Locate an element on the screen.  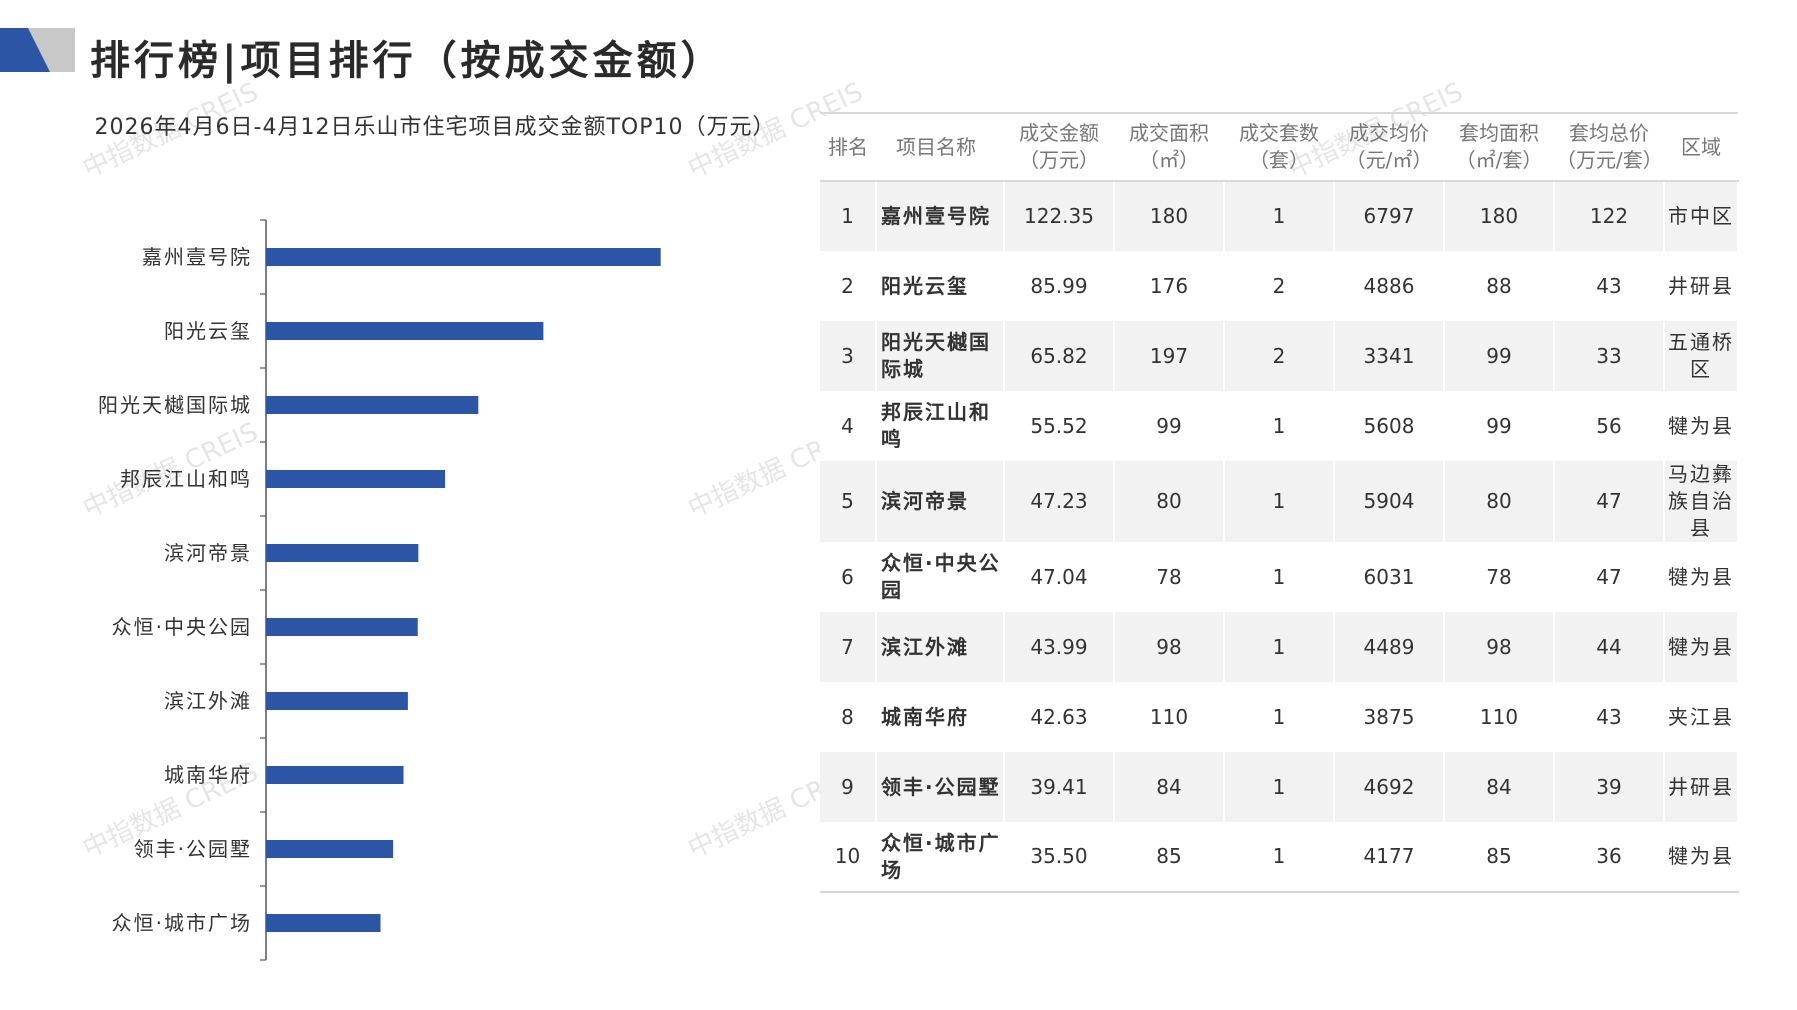
page-title: 排行榜|项目排行（按成交金额） is located at coordinates (407, 61).